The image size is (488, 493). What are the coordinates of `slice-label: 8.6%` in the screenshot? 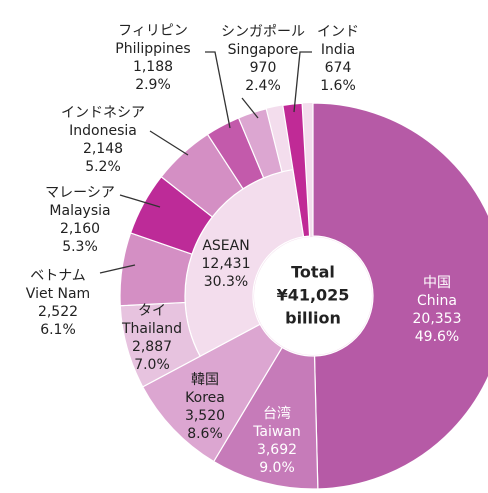 It's located at (205, 434).